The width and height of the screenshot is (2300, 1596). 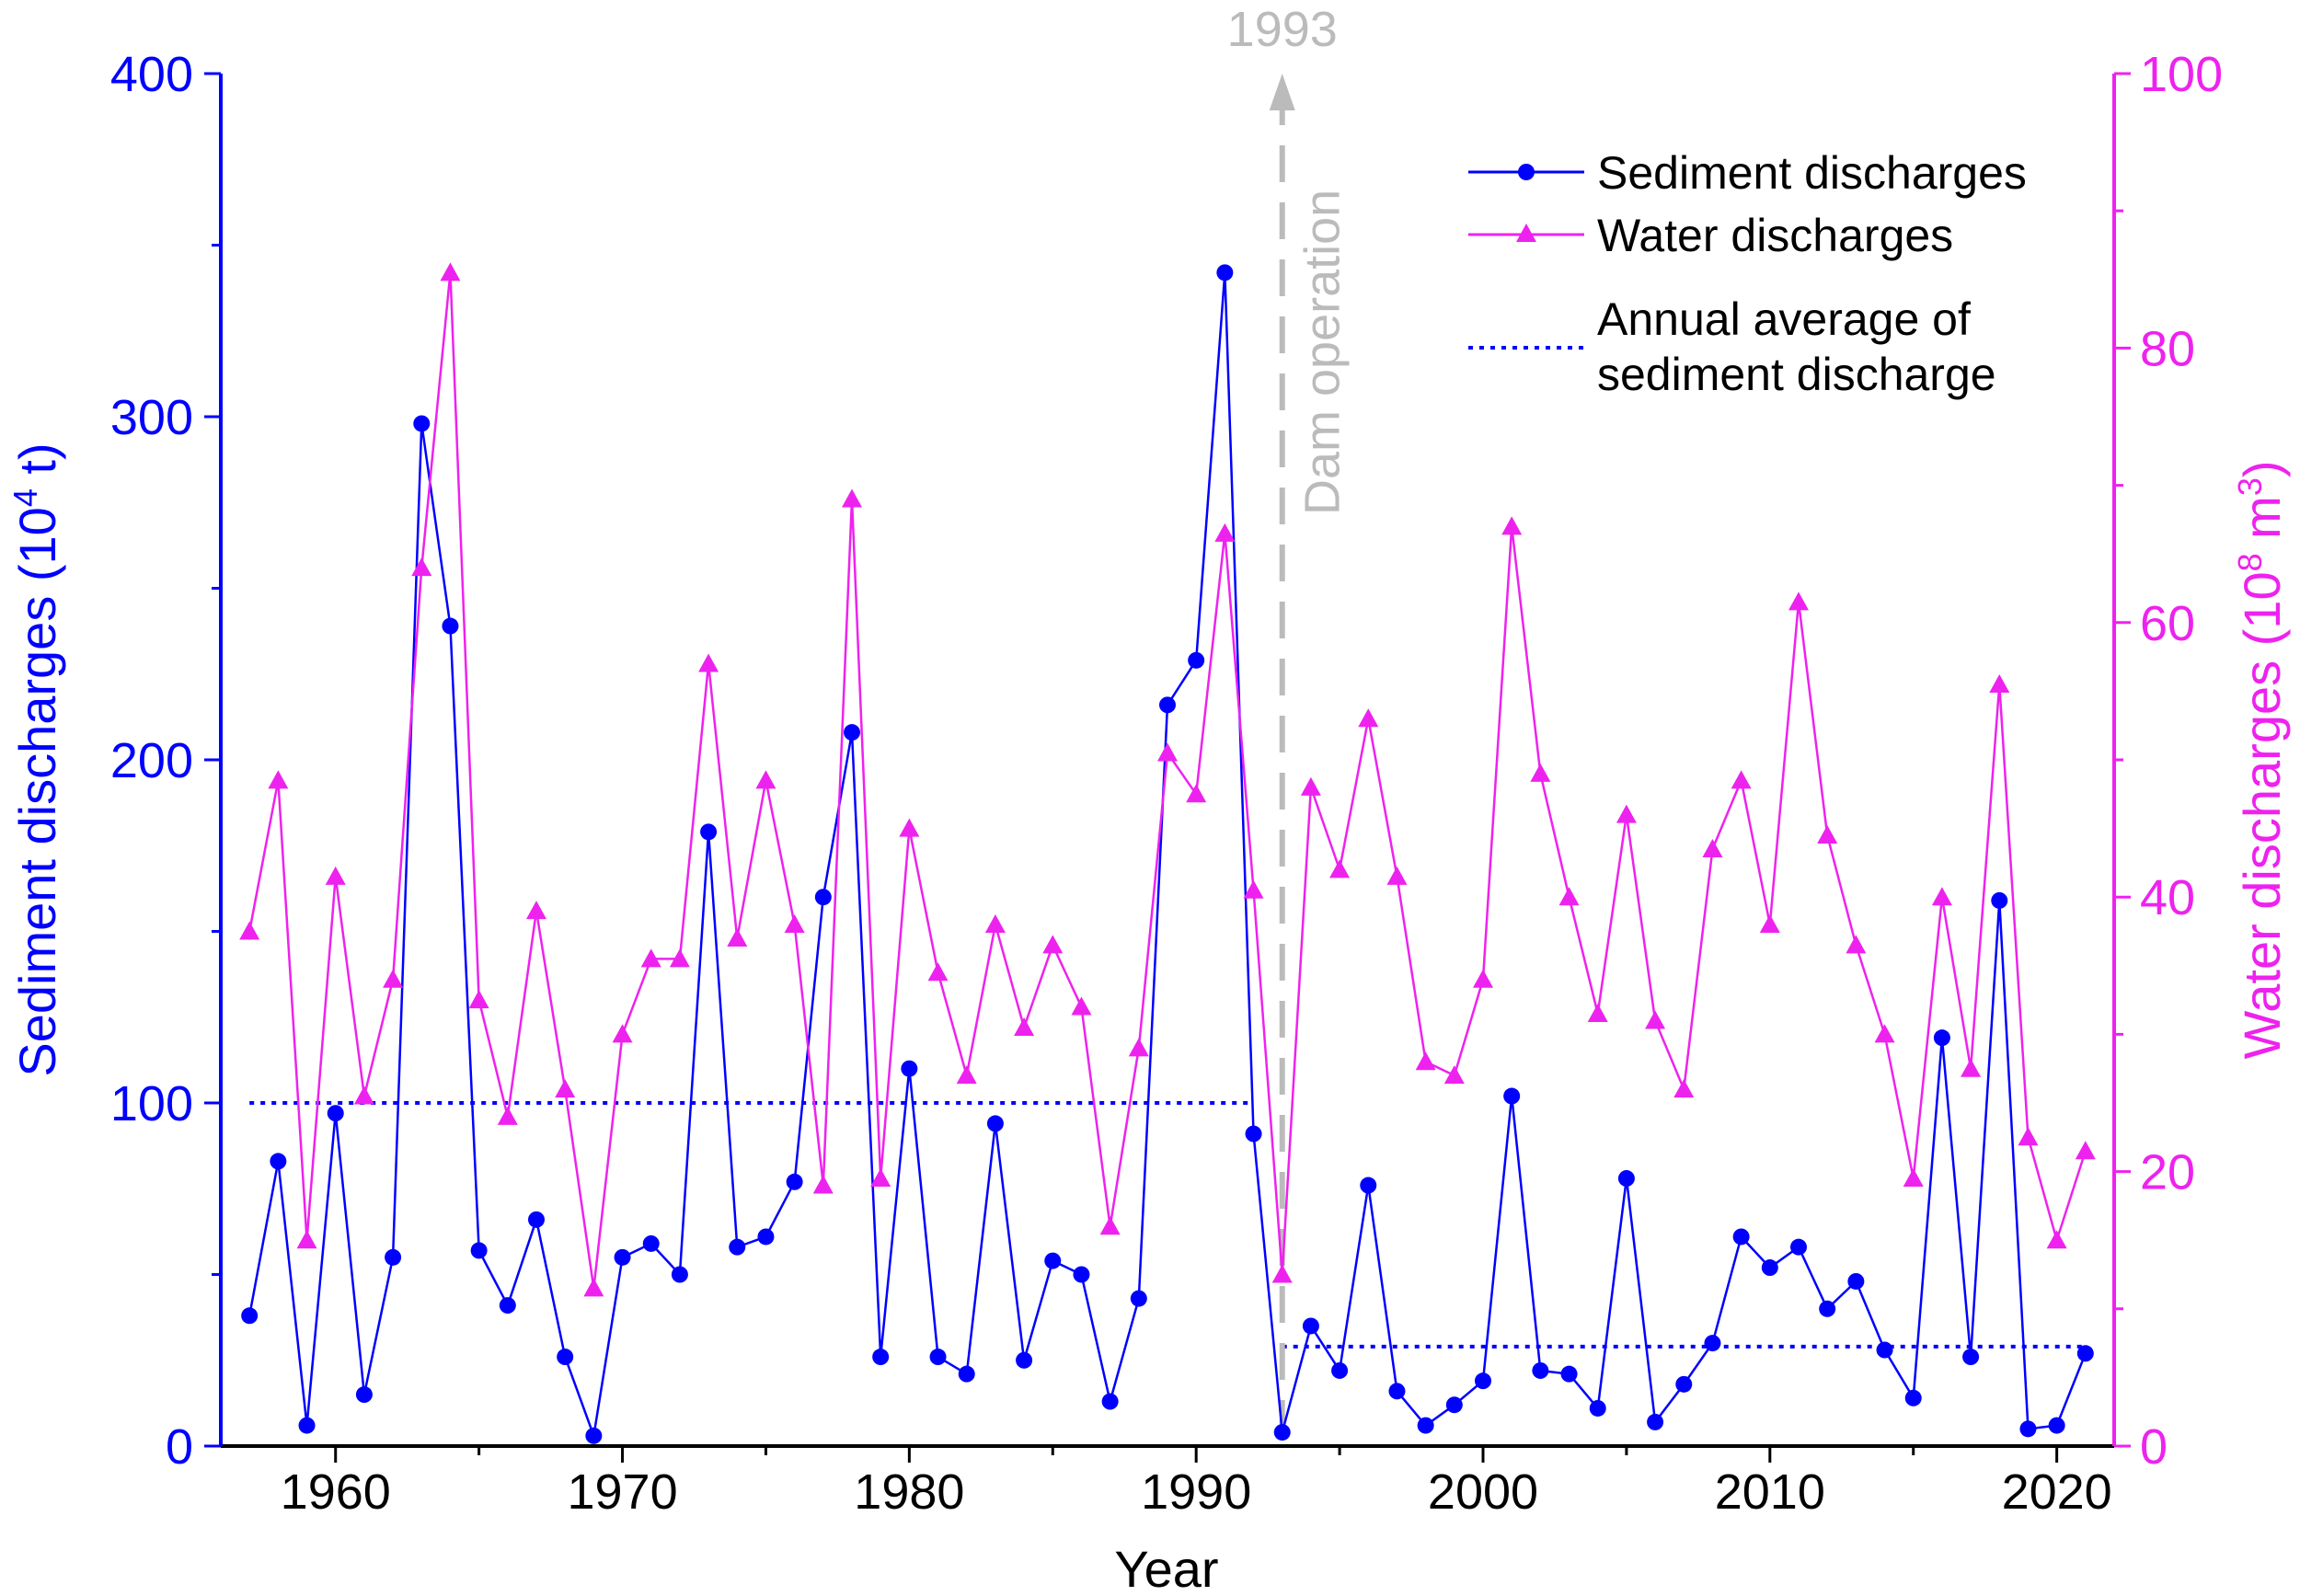 I want to click on right-tick-label: 60, so click(x=2167, y=624).